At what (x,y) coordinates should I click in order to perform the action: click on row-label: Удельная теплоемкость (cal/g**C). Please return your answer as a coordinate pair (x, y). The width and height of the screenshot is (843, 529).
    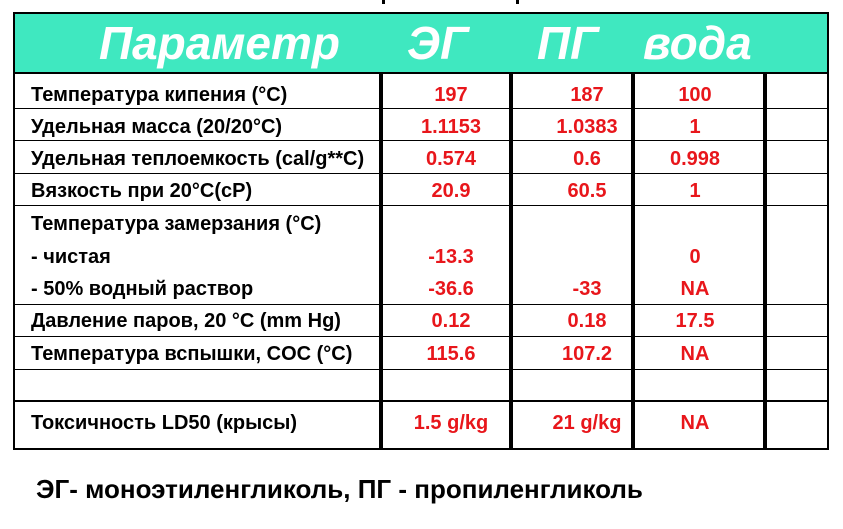
    Looking at the image, I should click on (198, 159).